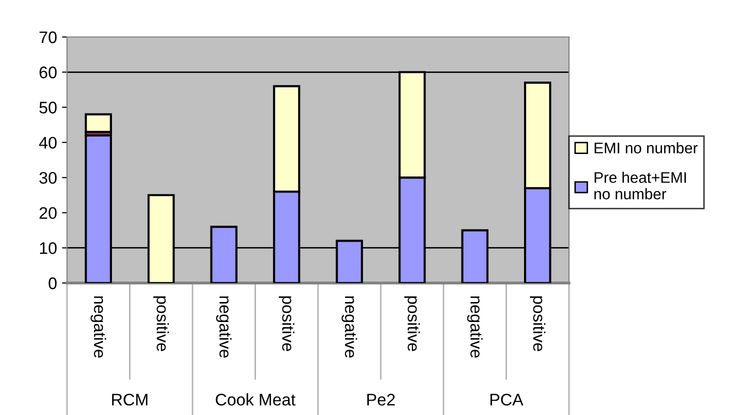 This screenshot has height=415, width=741. Describe the element at coordinates (48, 213) in the screenshot. I see `y-tick-label: 20` at that location.